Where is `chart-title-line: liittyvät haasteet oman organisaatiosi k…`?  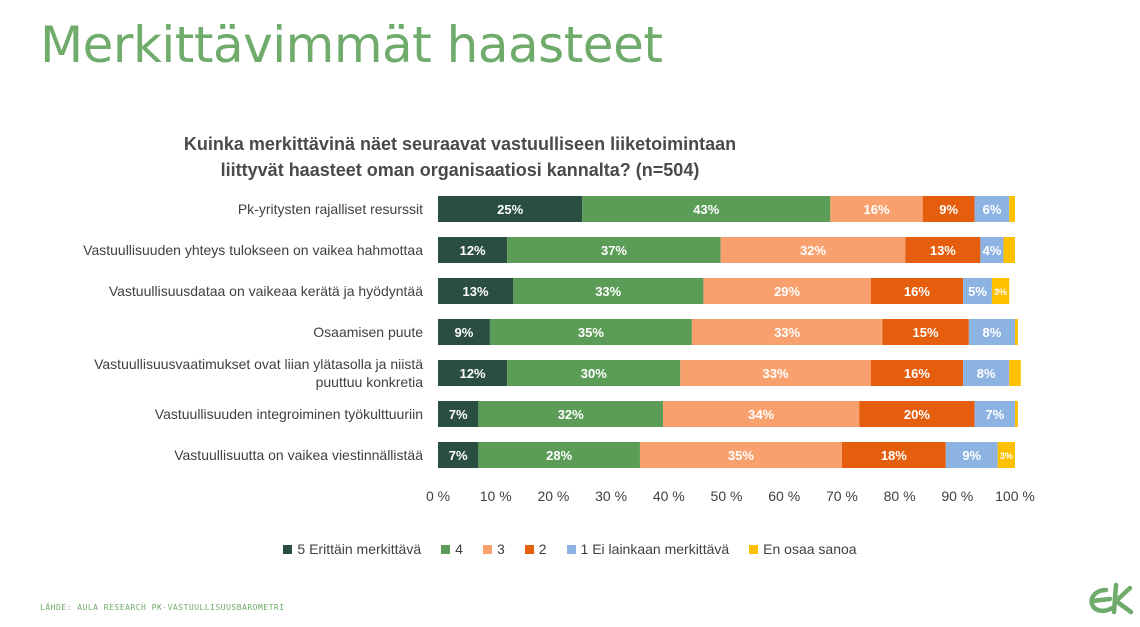 chart-title-line: liittyvät haasteet oman organisaatiosi k… is located at coordinates (460, 170).